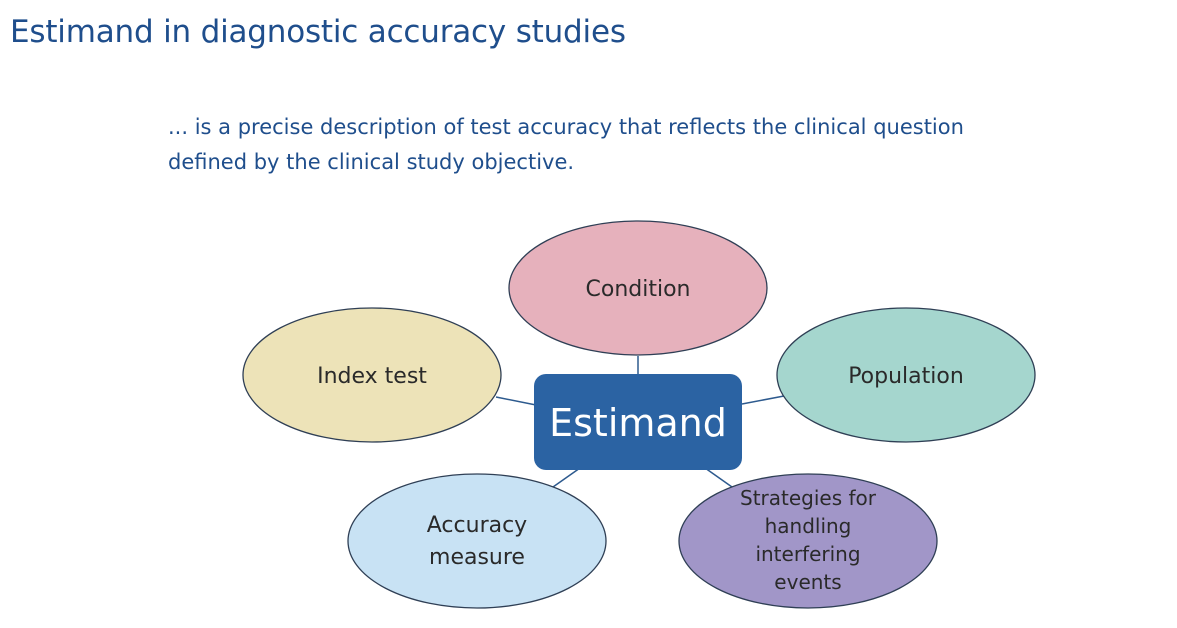 The image size is (1177, 628). I want to click on node-strategies-shape, so click(808, 541).